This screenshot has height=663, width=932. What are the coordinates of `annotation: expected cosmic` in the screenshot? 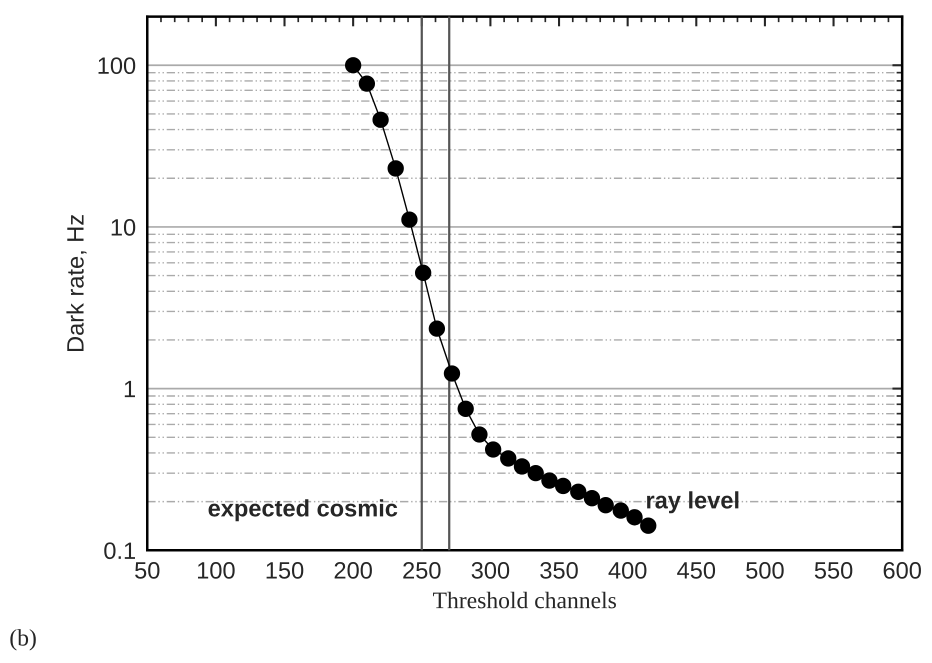 It's located at (303, 510).